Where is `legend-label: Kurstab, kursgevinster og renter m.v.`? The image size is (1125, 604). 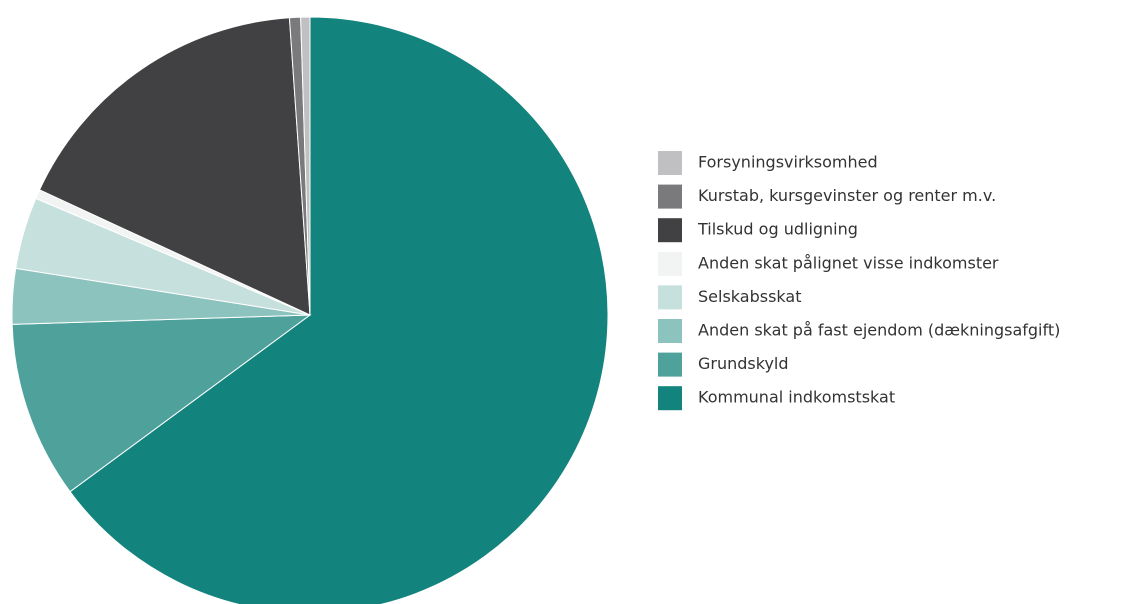
legend-label: Kurstab, kursgevinster og renter m.v. is located at coordinates (847, 195).